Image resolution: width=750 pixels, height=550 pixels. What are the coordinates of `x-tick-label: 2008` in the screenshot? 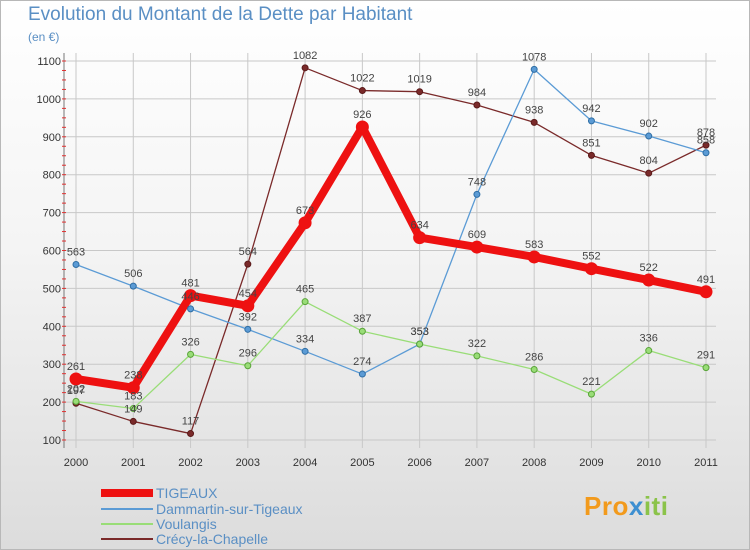 It's located at (534, 463).